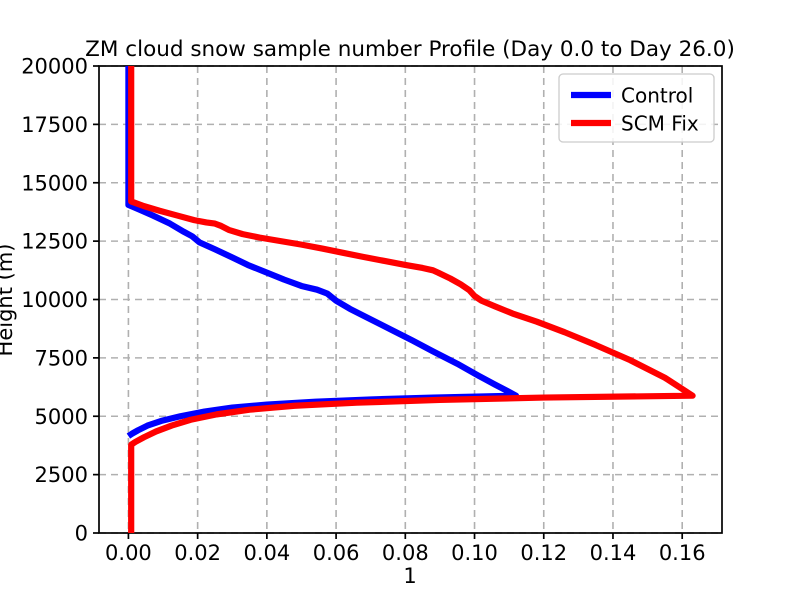 The width and height of the screenshot is (800, 600). What do you see at coordinates (266, 553) in the screenshot?
I see `x-tick-label: 0.04` at bounding box center [266, 553].